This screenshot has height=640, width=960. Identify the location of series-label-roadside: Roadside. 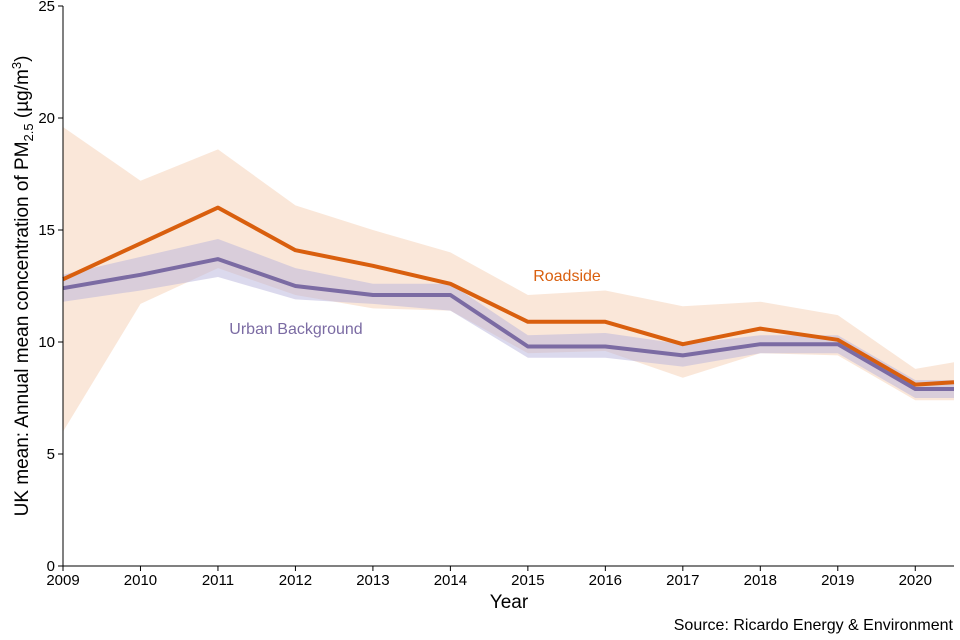
(567, 276).